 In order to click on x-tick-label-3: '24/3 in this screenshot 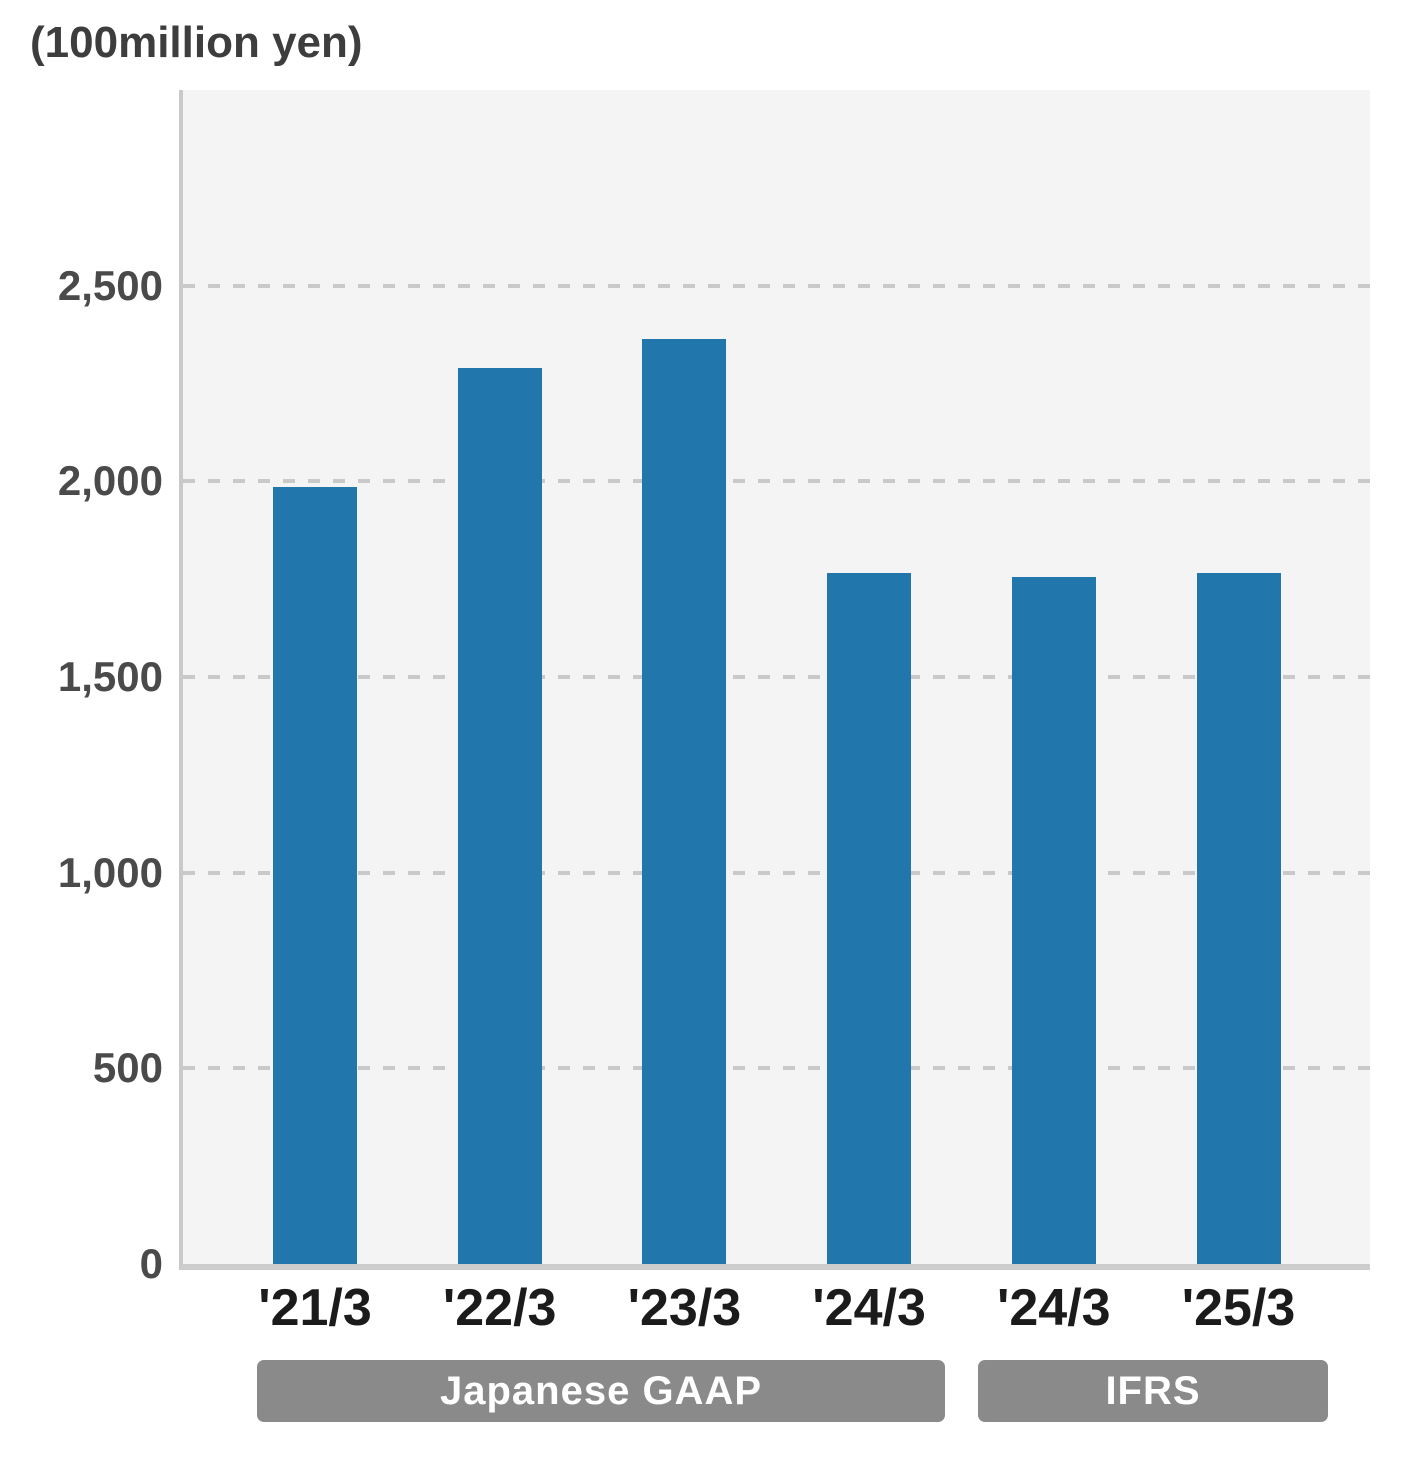, I will do `click(869, 1308)`.